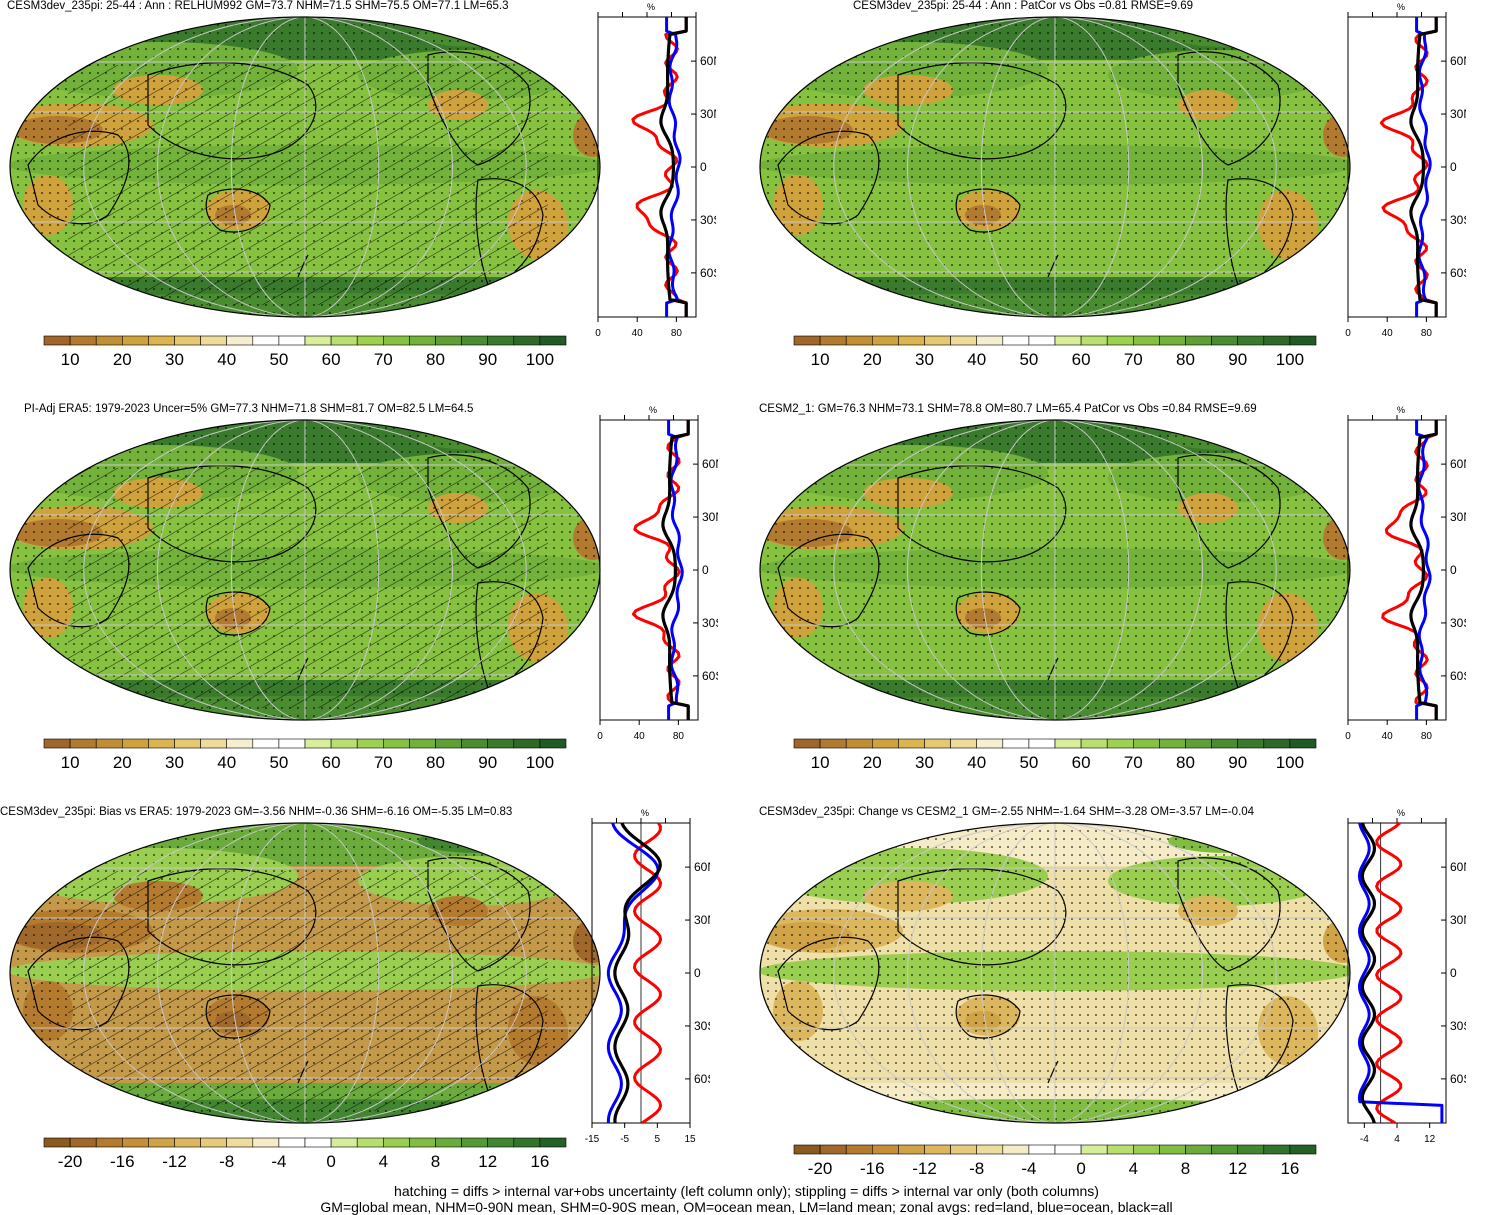  What do you see at coordinates (1289, 1168) in the screenshot?
I see `colorbar-tick-label: 16` at bounding box center [1289, 1168].